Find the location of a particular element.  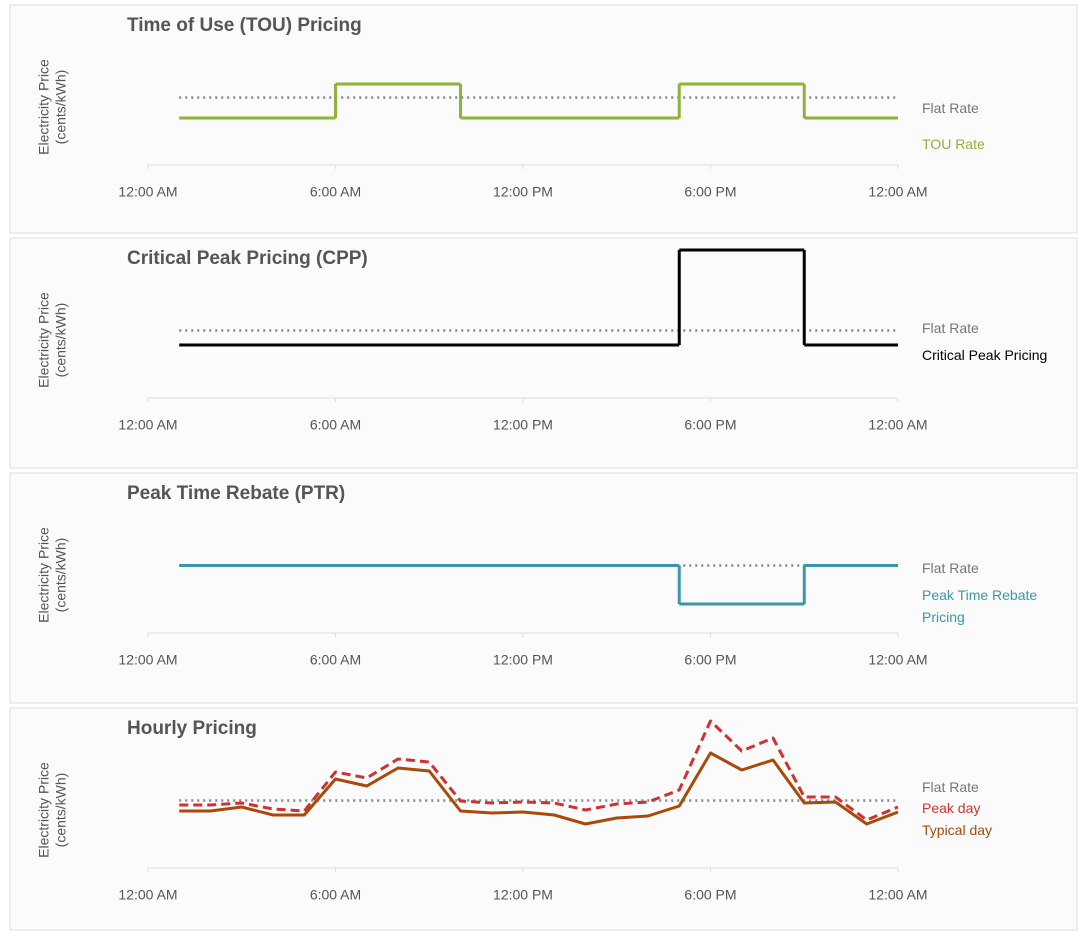

chart-title: Peak Time Rebate (PTR) is located at coordinates (236, 493).